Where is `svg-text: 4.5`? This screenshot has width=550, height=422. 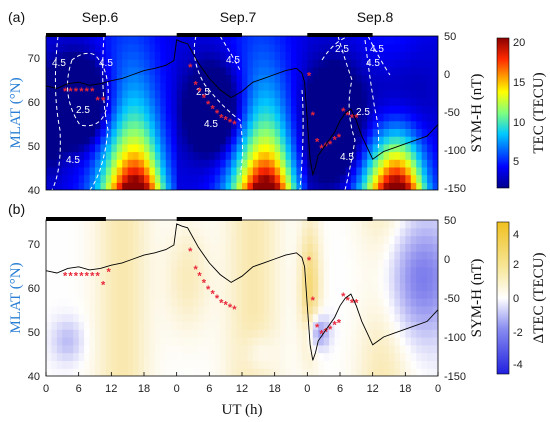 svg-text: 4.5 is located at coordinates (106, 63).